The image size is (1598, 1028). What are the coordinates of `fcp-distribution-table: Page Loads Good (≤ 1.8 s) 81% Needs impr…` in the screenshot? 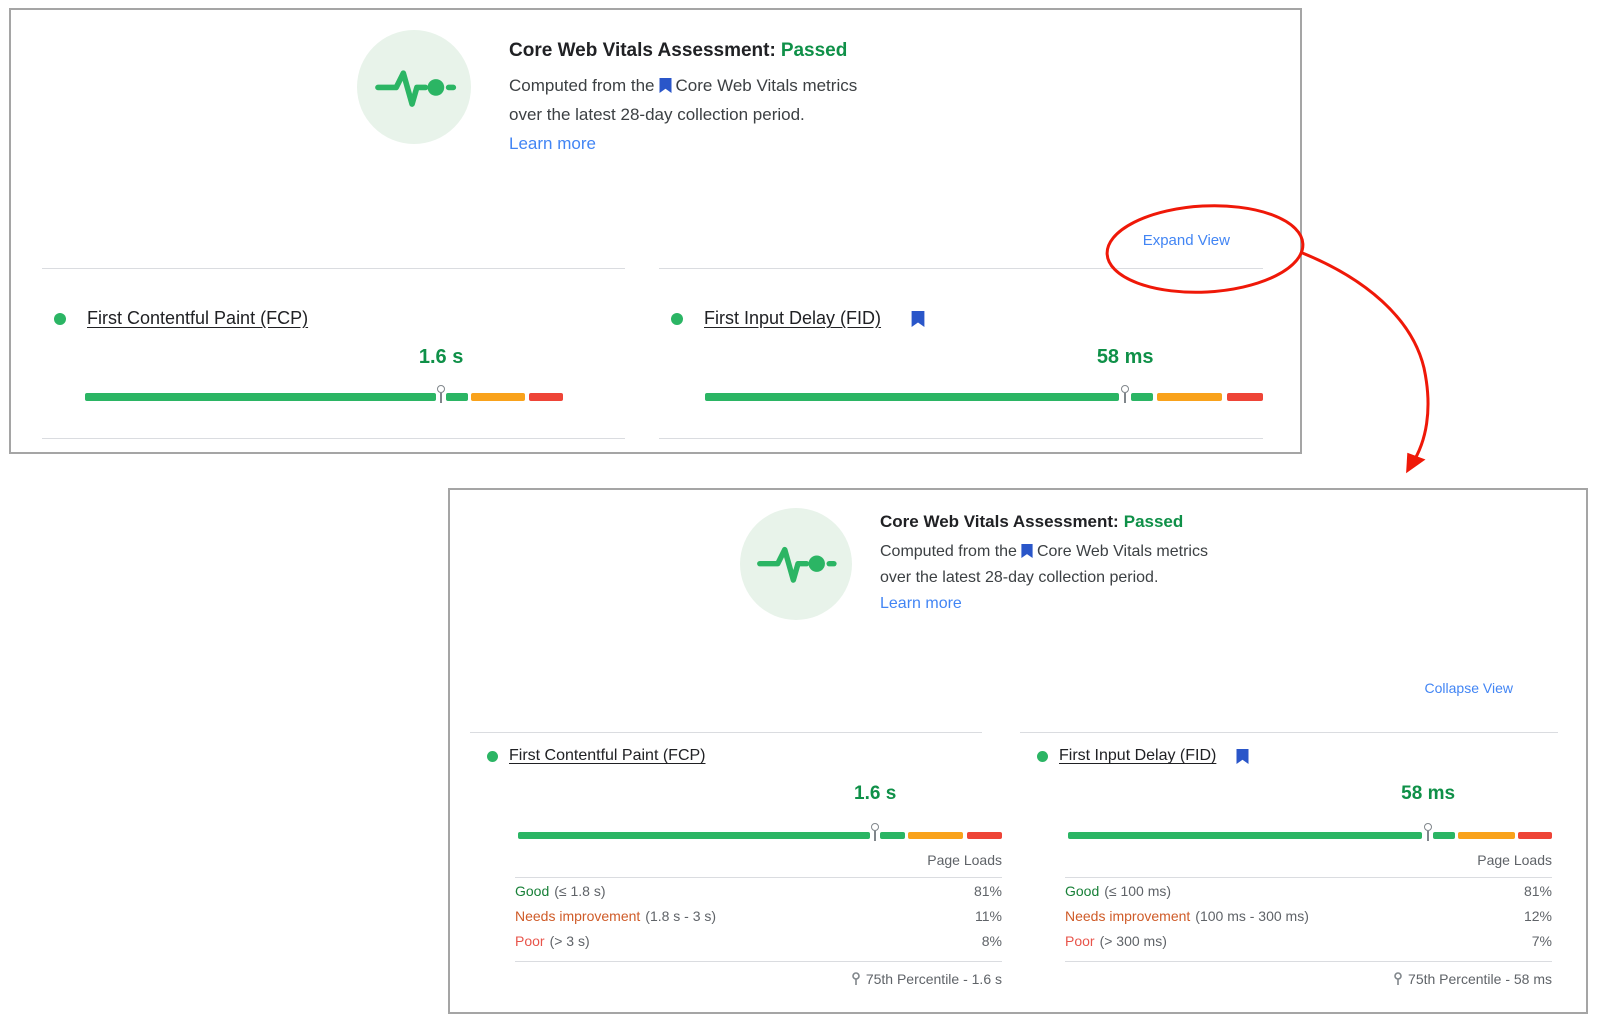 It's located at (758, 918).